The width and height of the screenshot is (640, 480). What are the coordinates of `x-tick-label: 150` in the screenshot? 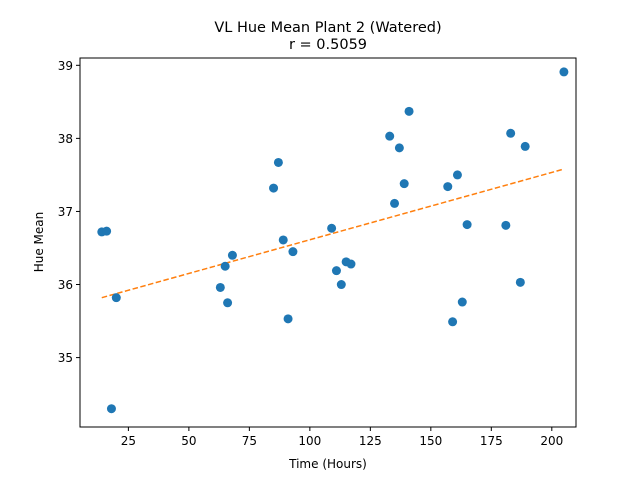 It's located at (430, 441).